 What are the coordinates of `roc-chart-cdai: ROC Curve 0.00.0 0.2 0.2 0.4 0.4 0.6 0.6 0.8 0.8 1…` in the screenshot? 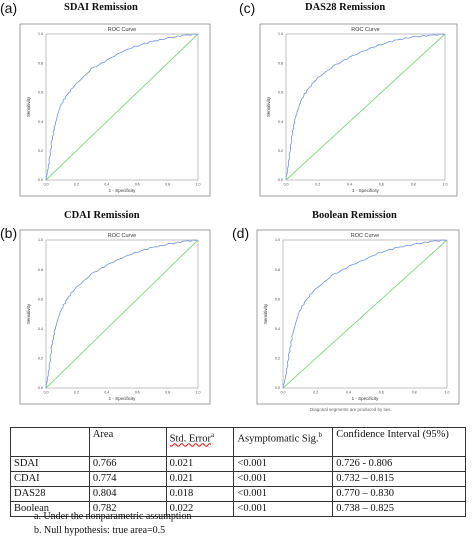 It's located at (115, 317).